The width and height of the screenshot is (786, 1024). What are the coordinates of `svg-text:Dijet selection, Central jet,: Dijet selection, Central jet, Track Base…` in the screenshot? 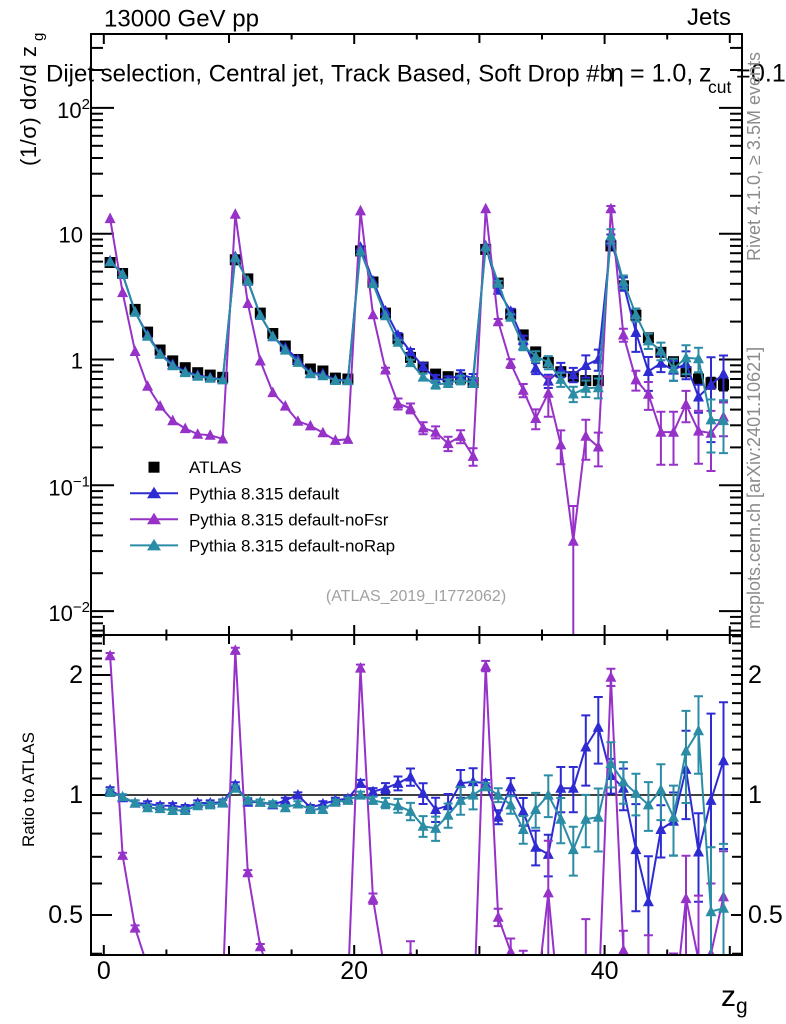 It's located at (329, 74).